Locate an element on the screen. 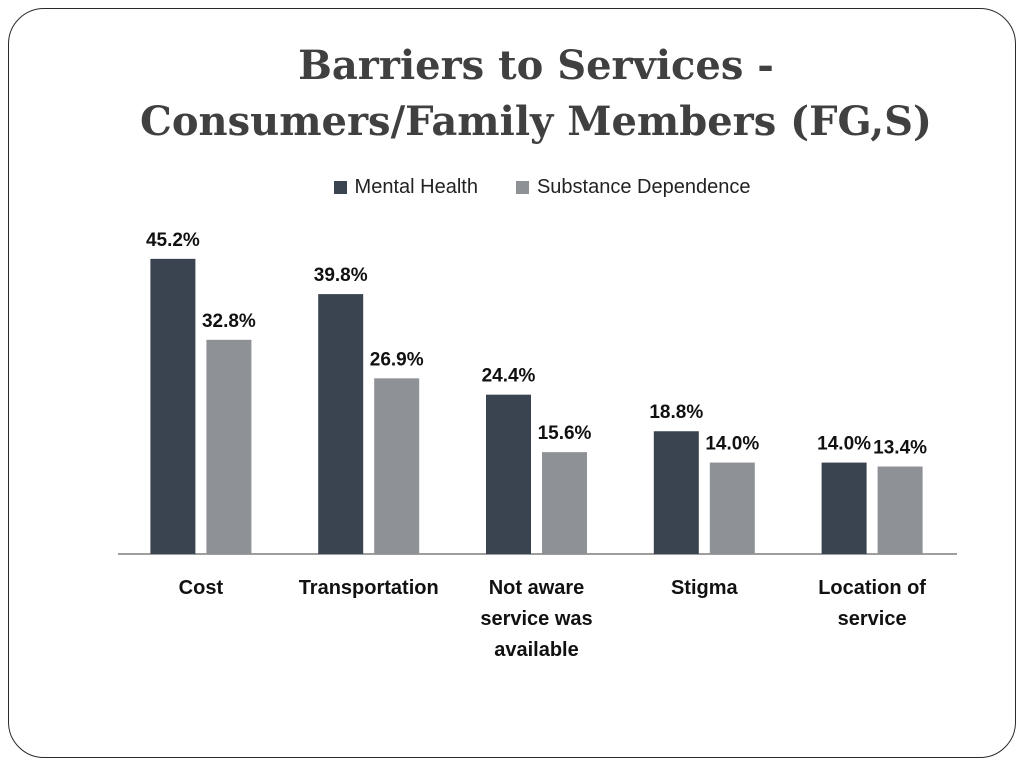 The width and height of the screenshot is (1024, 768). data-label-substance-dependence-4: 13.4% is located at coordinates (900, 447).